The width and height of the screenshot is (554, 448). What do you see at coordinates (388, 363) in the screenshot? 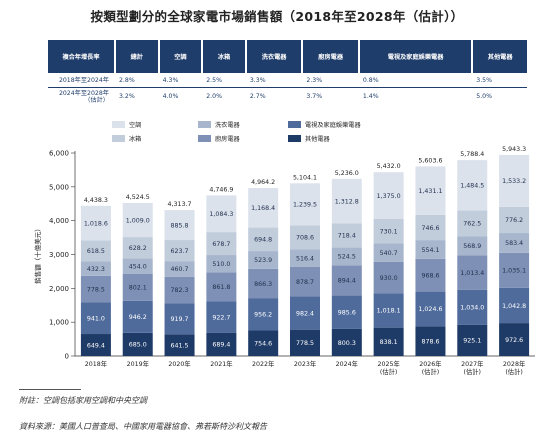
I see `x-tick-label: 2025年` at bounding box center [388, 363].